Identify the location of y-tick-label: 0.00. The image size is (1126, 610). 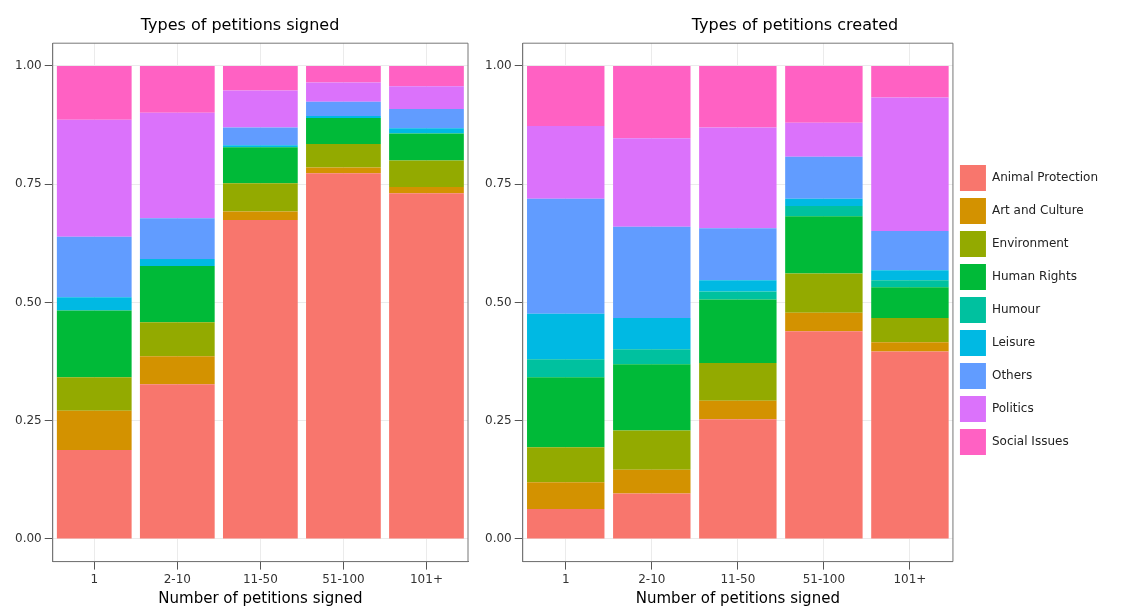
(28, 538).